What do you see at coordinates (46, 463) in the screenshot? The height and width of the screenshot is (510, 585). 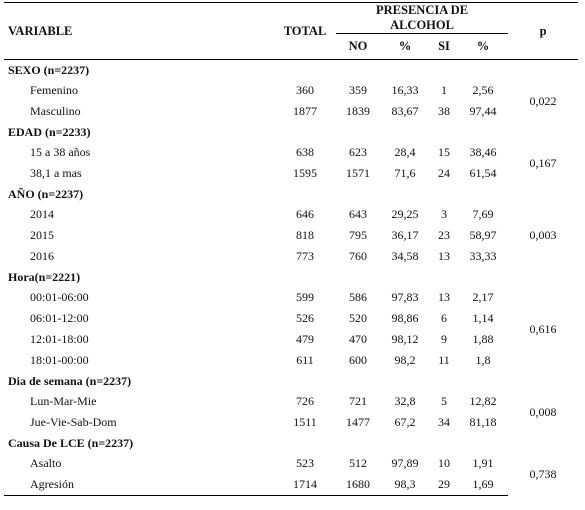 I see `row-label: Asalto` at bounding box center [46, 463].